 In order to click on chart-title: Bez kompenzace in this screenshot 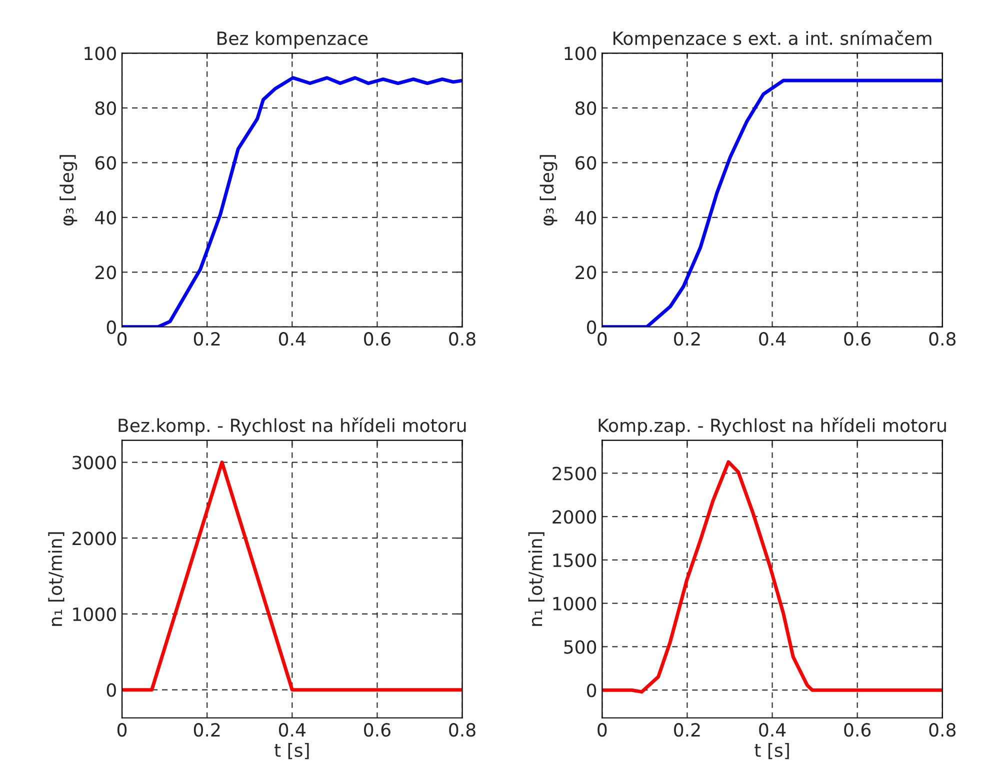, I will do `click(293, 40)`.